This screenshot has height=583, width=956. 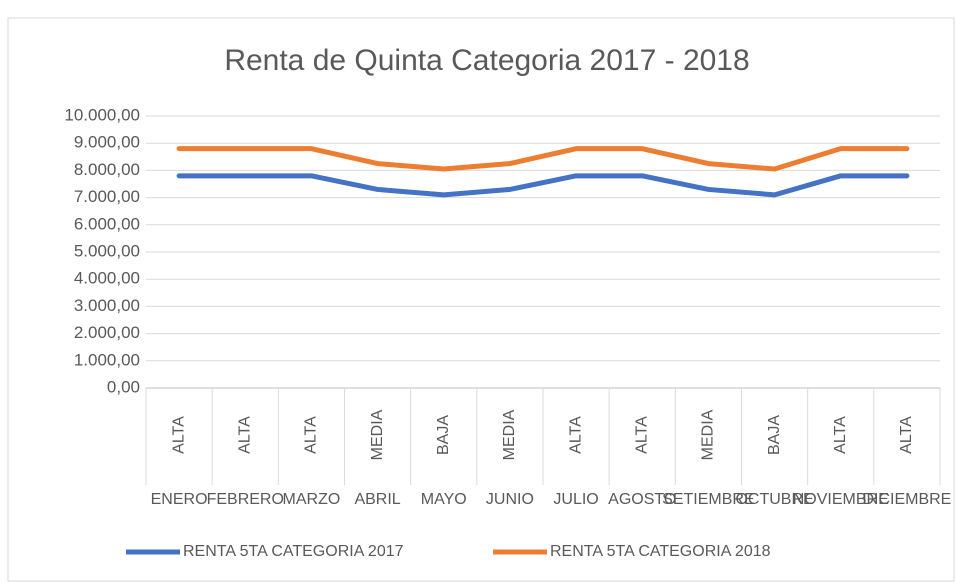 I want to click on x-tick-label: DICIEMBRE, so click(x=906, y=499).